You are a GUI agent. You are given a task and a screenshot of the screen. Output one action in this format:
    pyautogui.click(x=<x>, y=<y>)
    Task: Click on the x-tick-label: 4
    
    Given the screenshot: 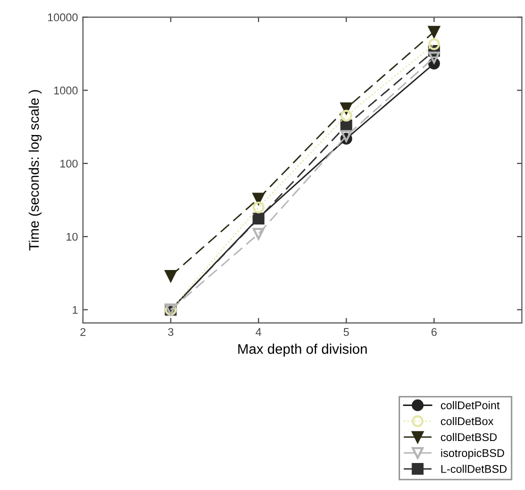 What is the action you would take?
    pyautogui.click(x=259, y=332)
    